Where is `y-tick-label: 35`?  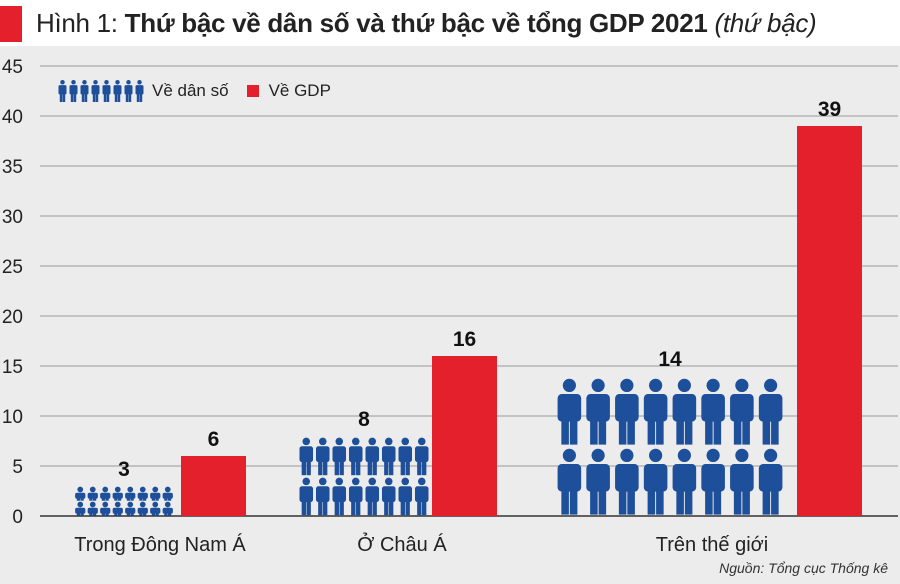
y-tick-label: 35 is located at coordinates (12, 167).